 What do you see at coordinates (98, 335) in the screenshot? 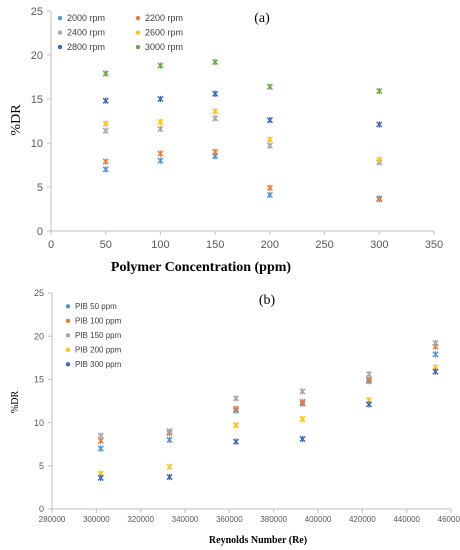
I see `legend-label: PIB 150 ppm` at bounding box center [98, 335].